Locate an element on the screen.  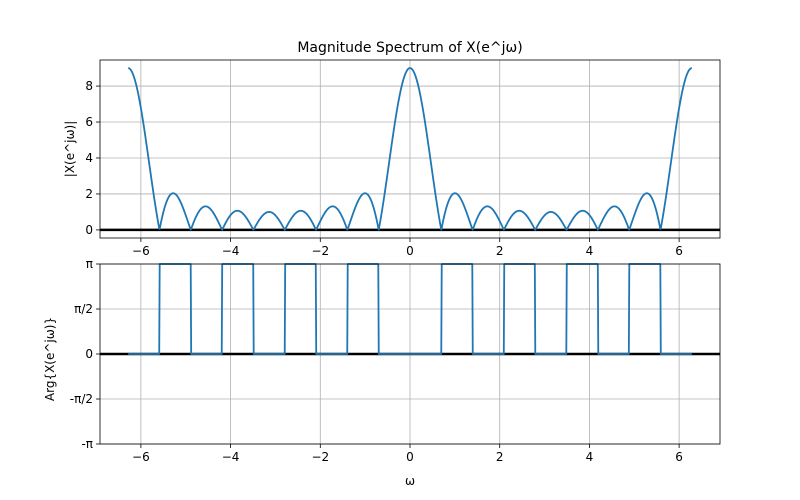
magnitude-y-axis-label: |X(e^jω)| is located at coordinates (70, 149).